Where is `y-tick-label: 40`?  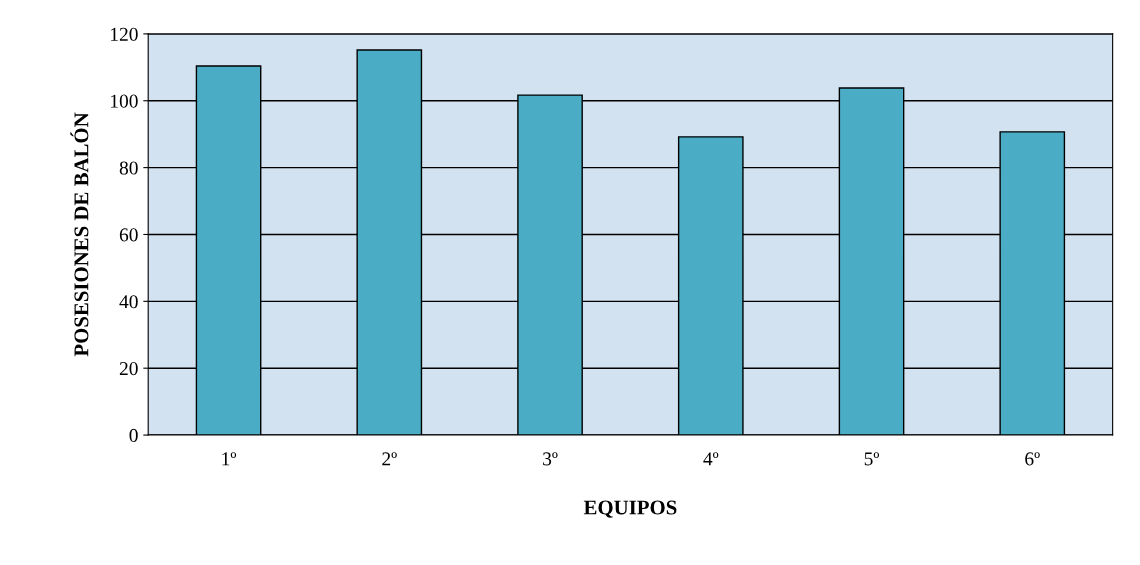 y-tick-label: 40 is located at coordinates (128, 302).